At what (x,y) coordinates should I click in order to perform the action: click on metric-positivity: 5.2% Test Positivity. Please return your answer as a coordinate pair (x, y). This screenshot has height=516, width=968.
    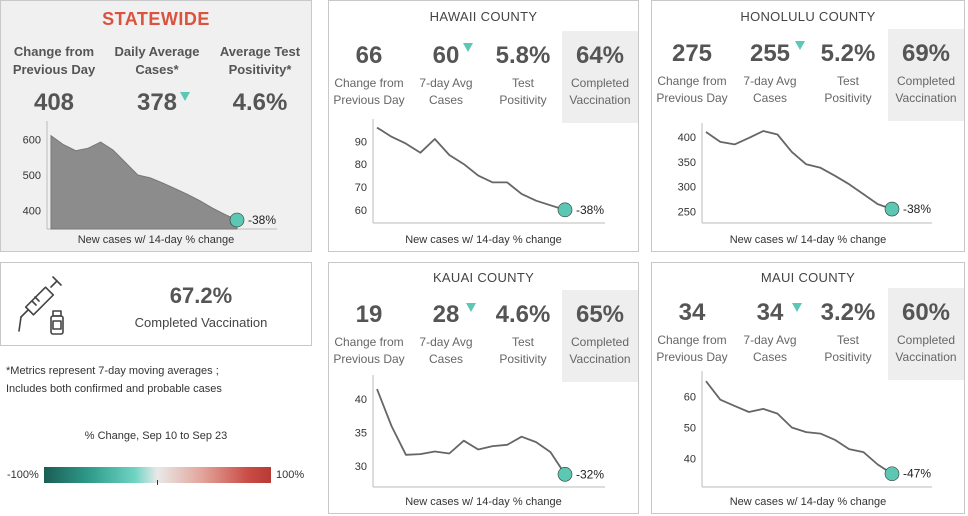
    Looking at the image, I should click on (848, 73).